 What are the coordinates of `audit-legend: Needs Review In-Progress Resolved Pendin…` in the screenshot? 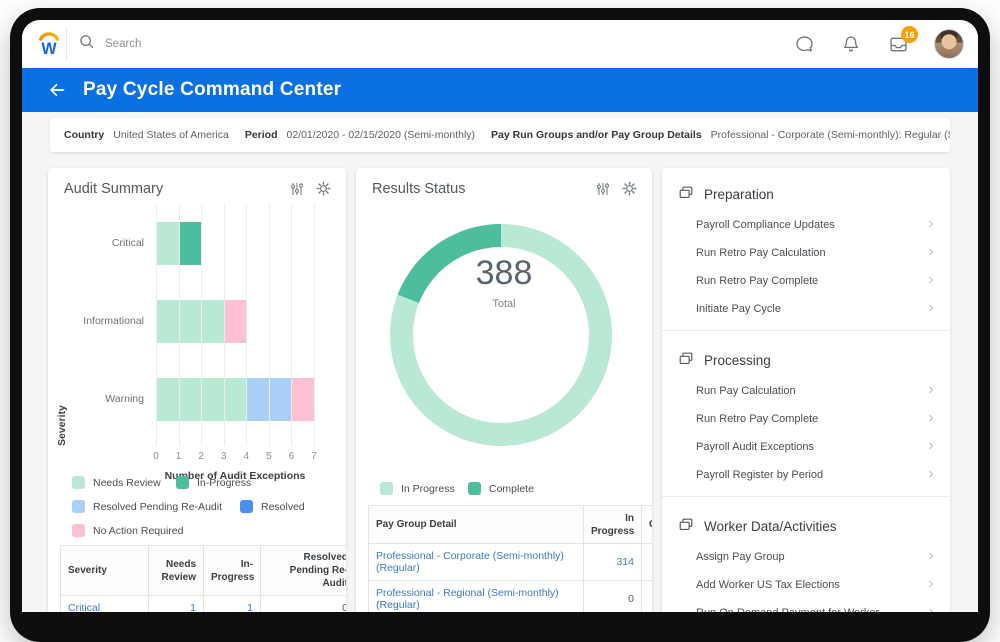 It's located at (188, 512).